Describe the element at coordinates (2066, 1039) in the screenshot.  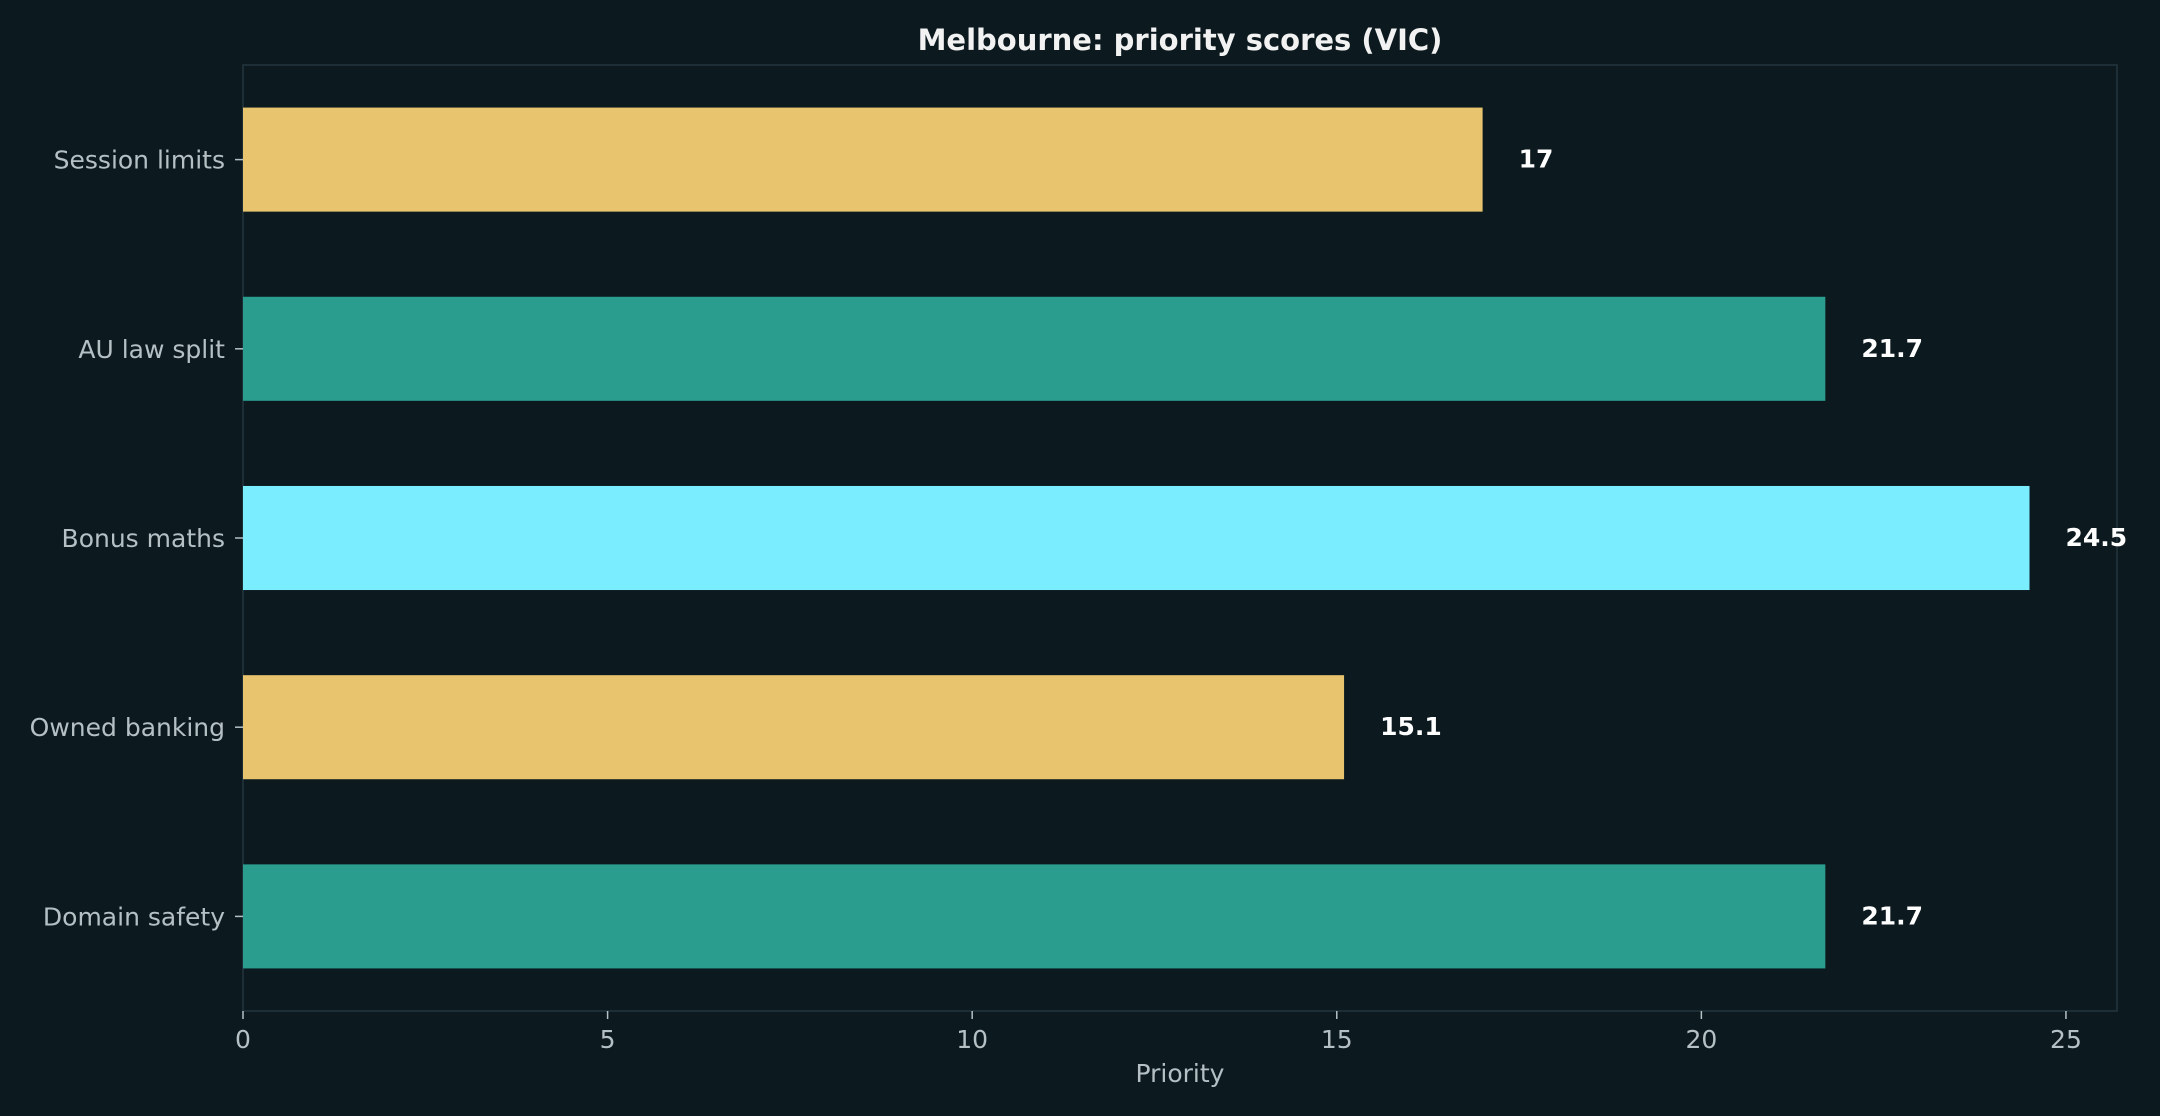
I see `x-tick-label: 25` at that location.